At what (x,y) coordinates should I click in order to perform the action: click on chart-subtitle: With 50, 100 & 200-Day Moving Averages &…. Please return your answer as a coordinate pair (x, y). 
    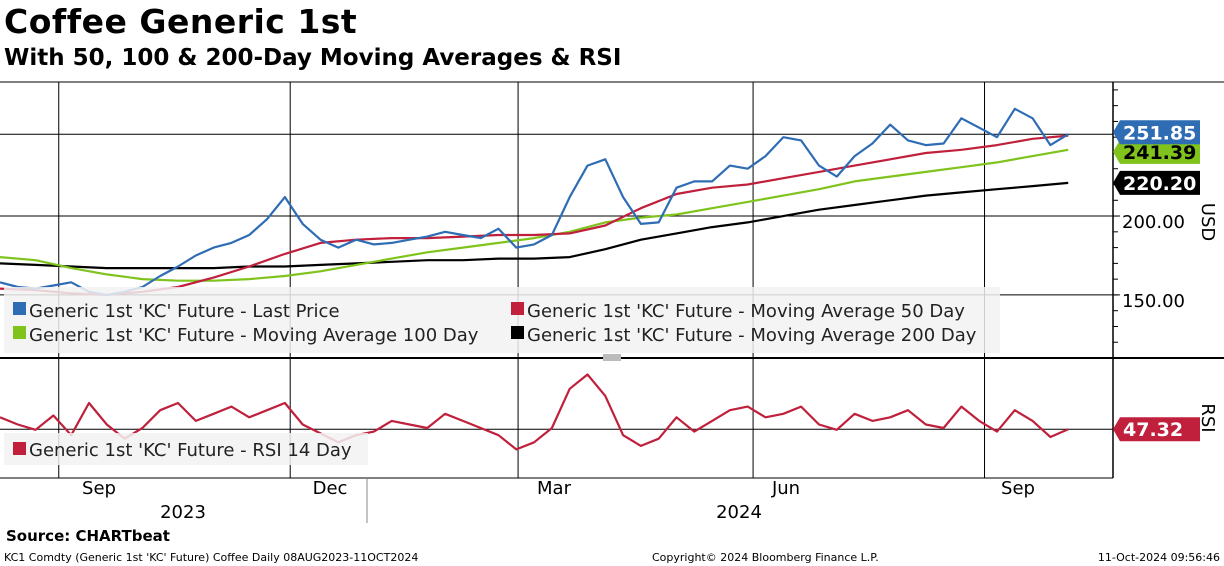
    Looking at the image, I should click on (313, 58).